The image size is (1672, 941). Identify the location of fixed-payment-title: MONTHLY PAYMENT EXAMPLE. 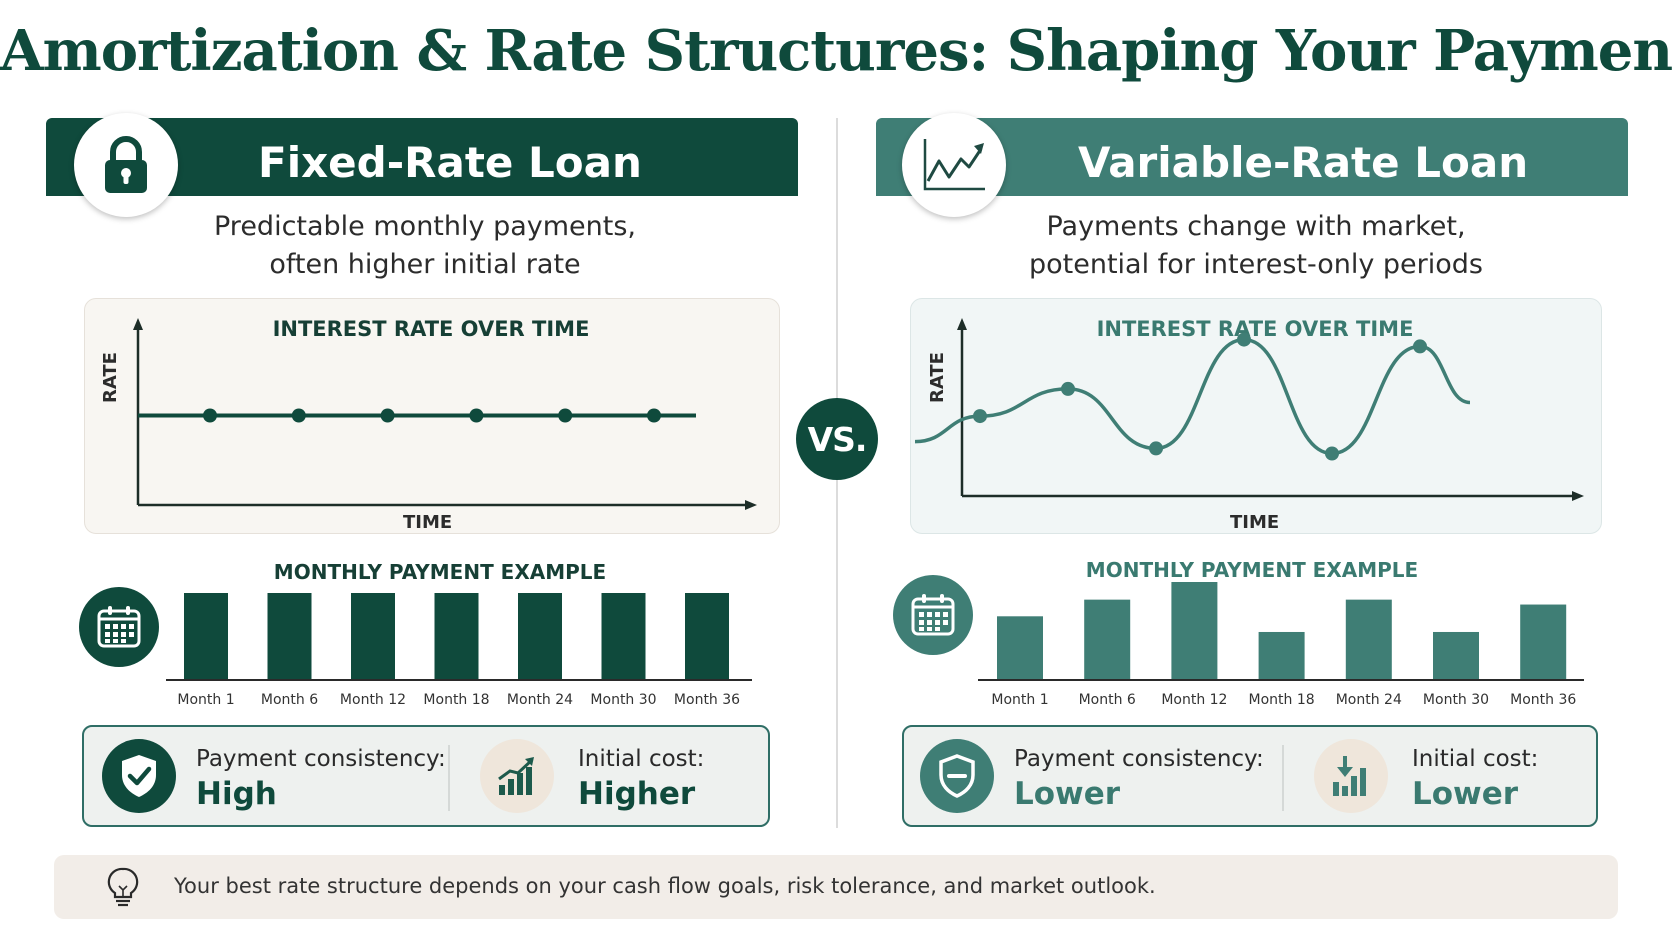
(440, 572).